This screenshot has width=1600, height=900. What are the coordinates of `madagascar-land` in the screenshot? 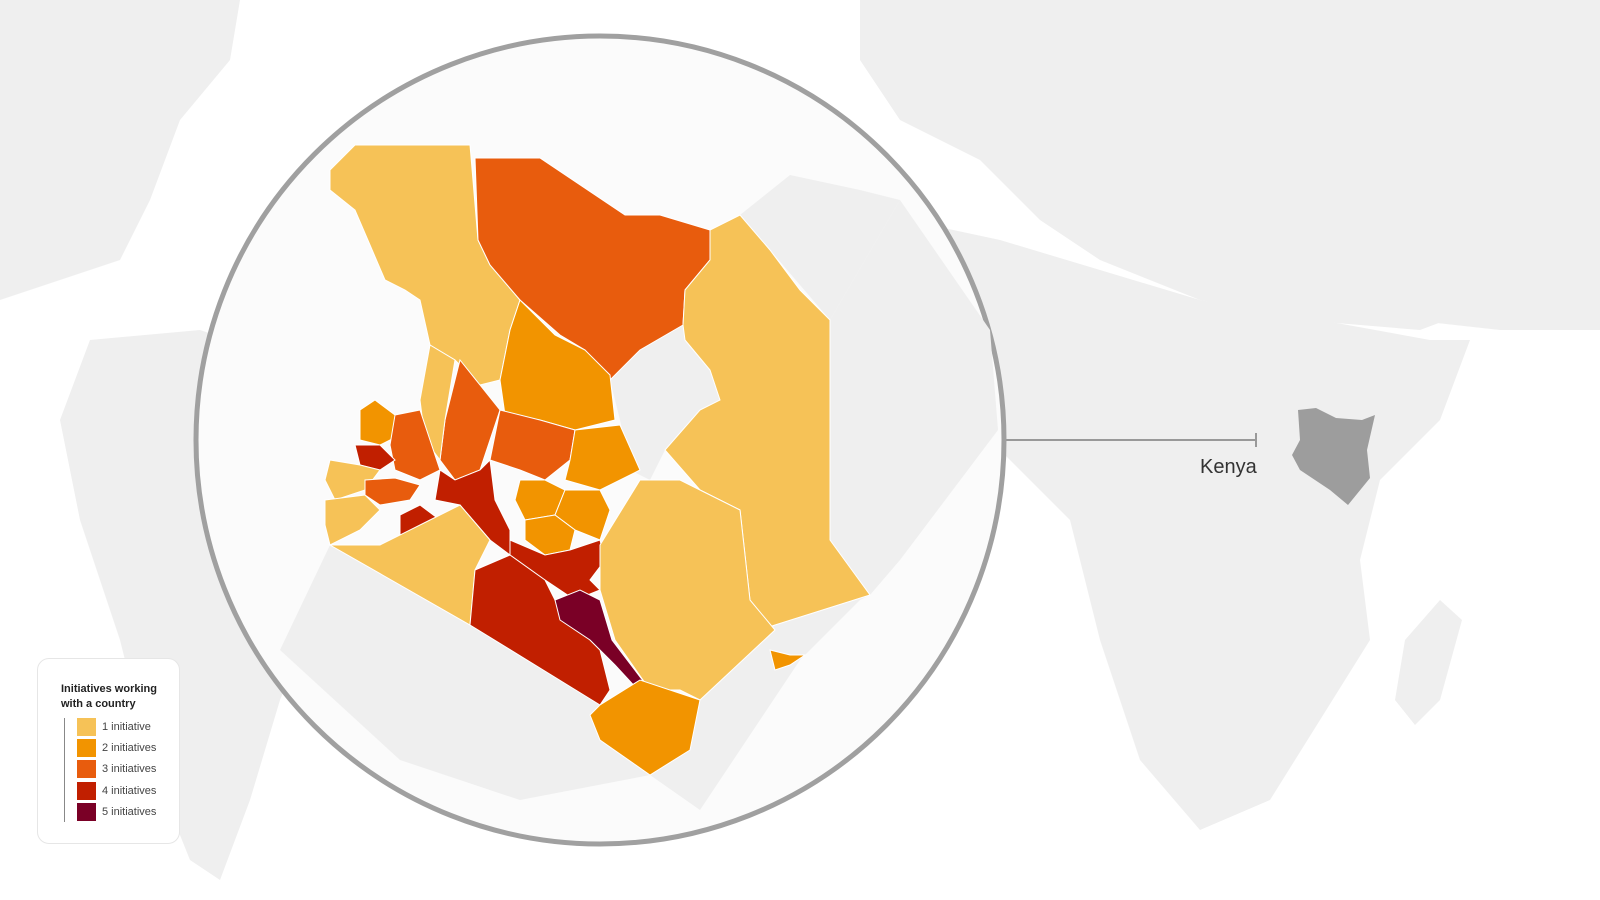 It's located at (1428, 662).